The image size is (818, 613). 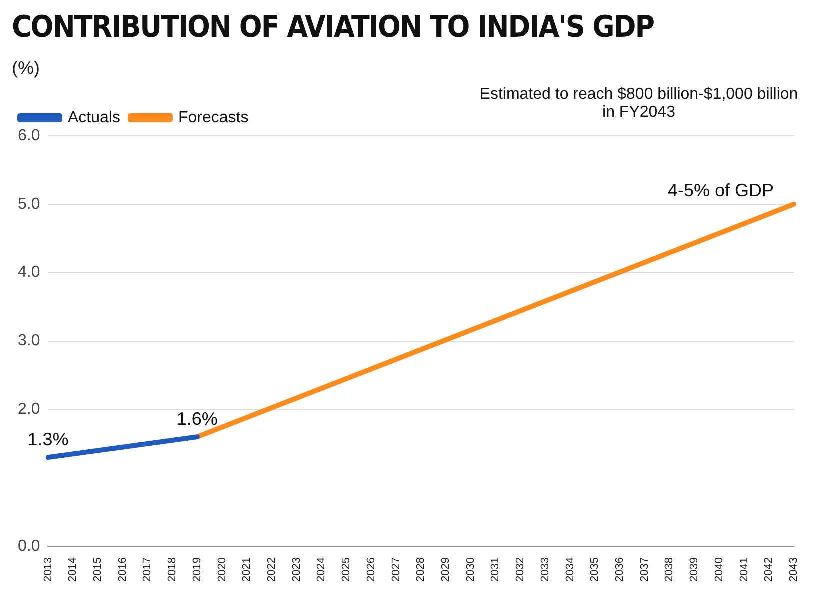 I want to click on x-tick-label: 2030, so click(x=470, y=570).